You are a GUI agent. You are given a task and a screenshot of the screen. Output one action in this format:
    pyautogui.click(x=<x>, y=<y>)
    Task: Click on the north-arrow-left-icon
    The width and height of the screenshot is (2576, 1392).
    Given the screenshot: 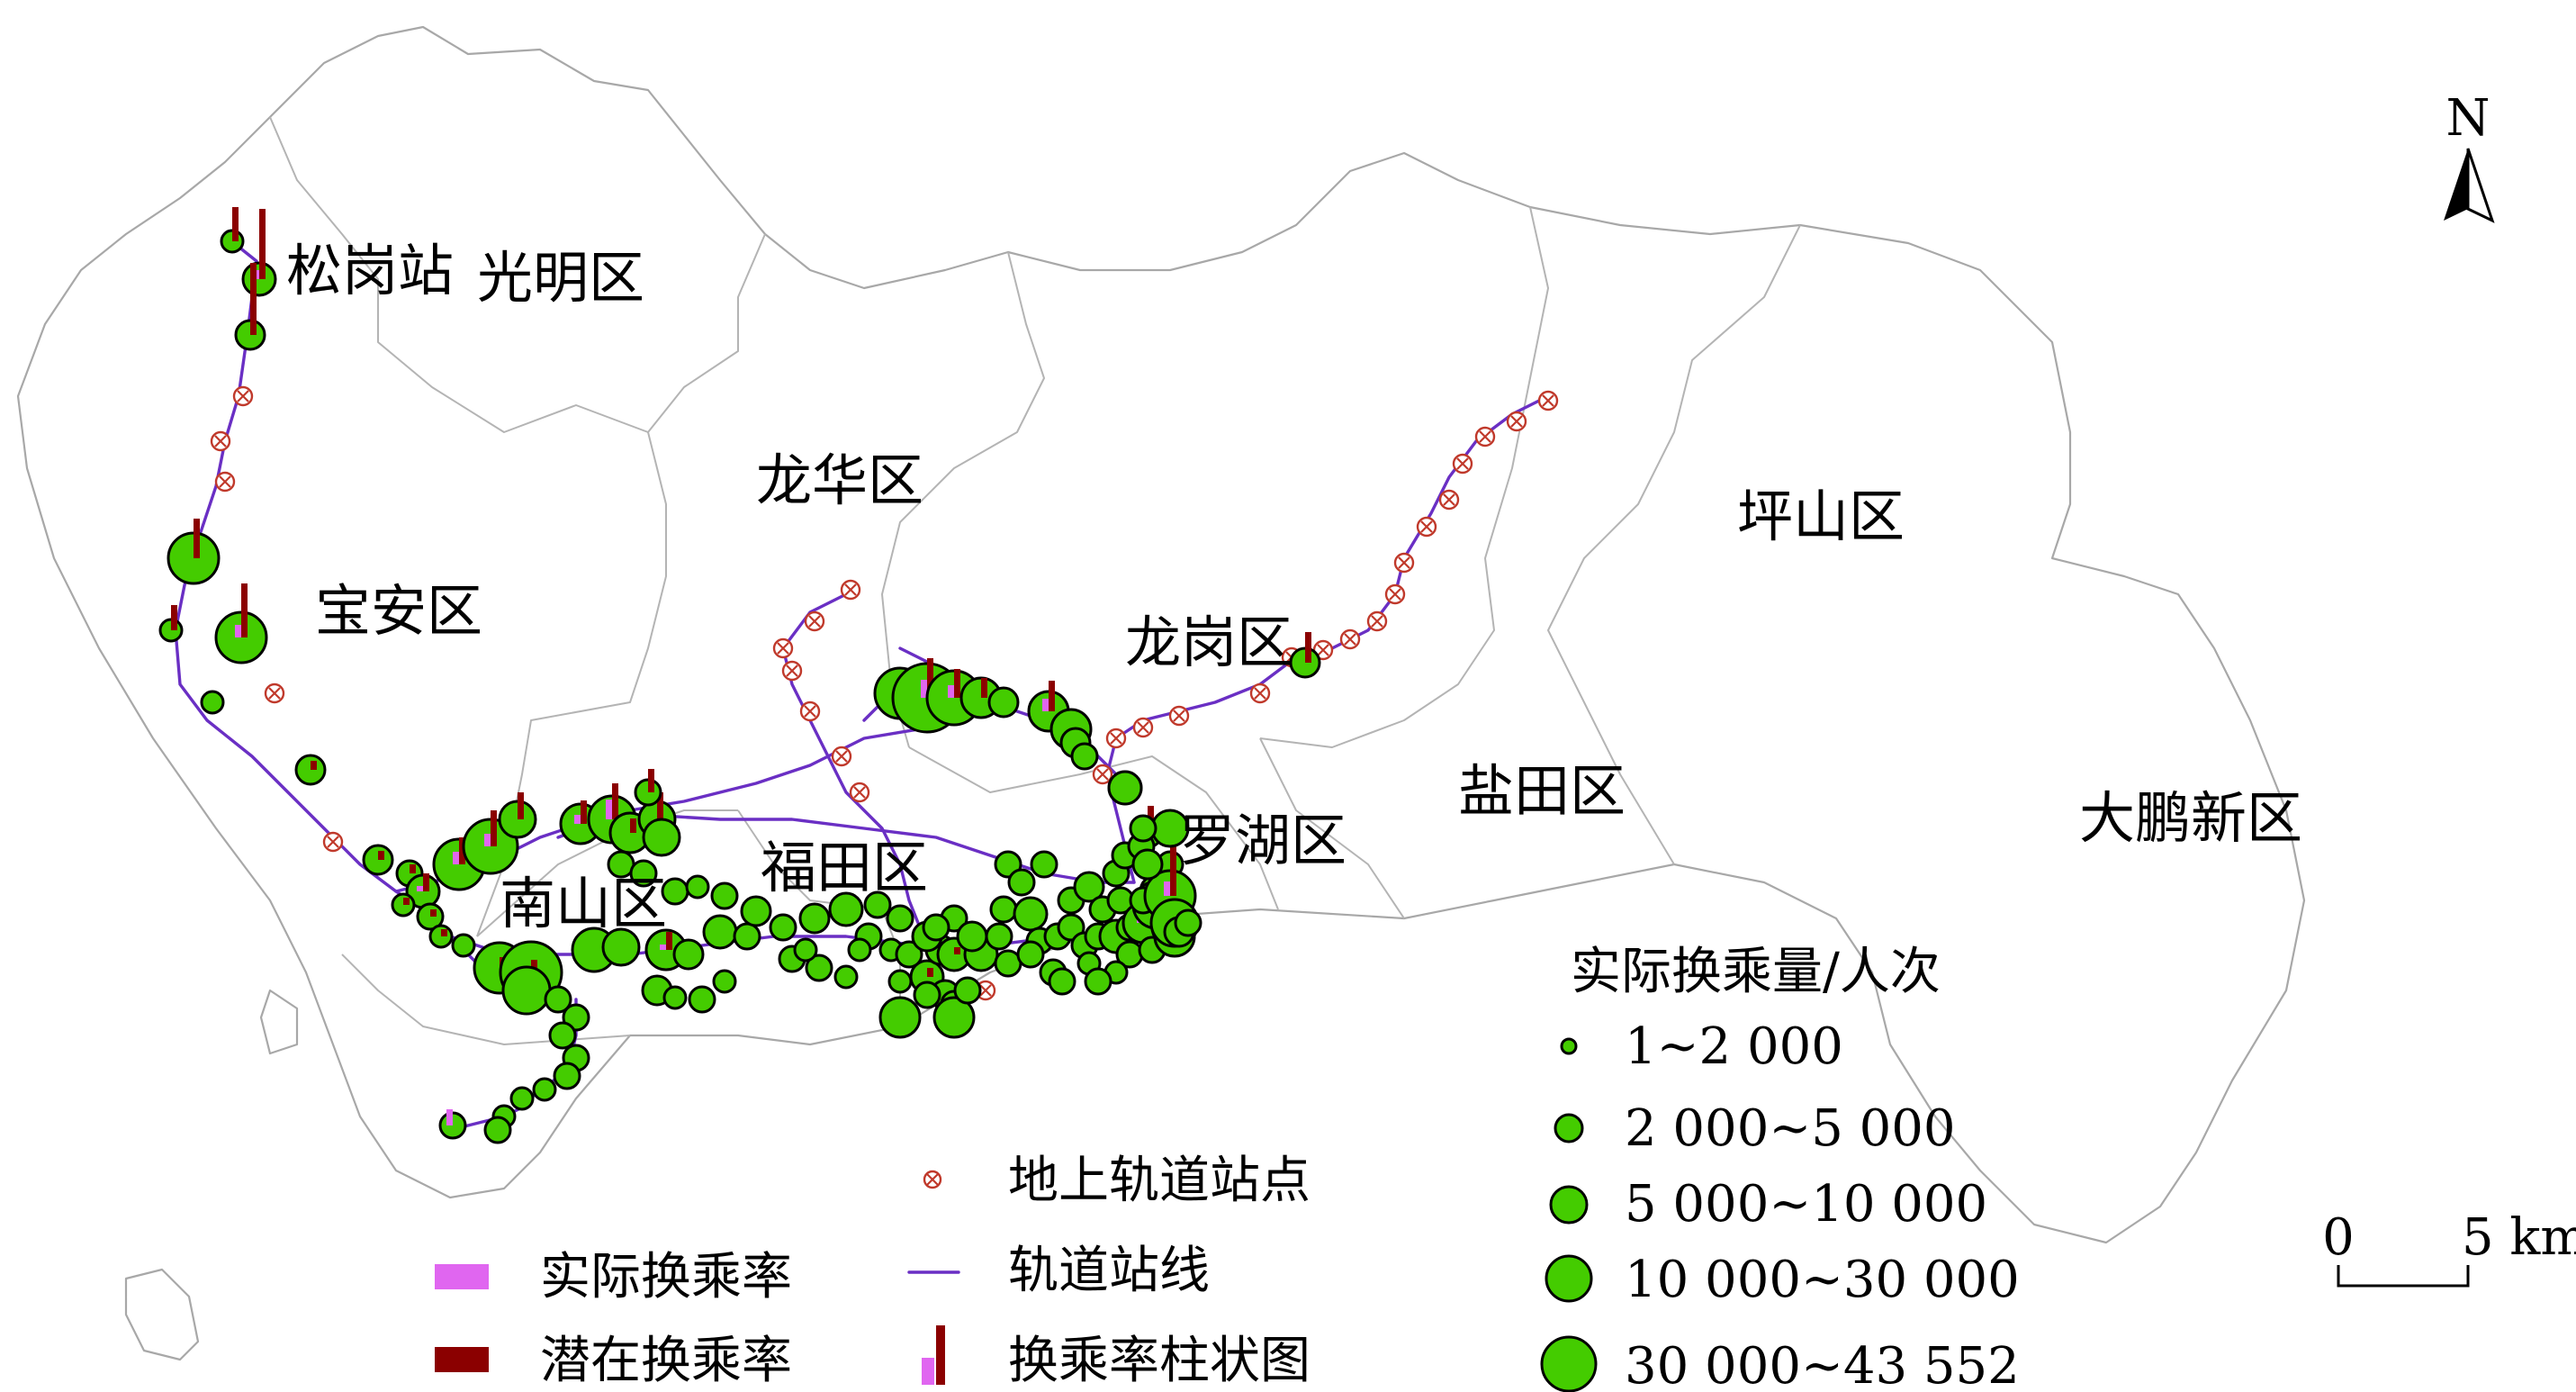 What is the action you would take?
    pyautogui.click(x=2456, y=185)
    